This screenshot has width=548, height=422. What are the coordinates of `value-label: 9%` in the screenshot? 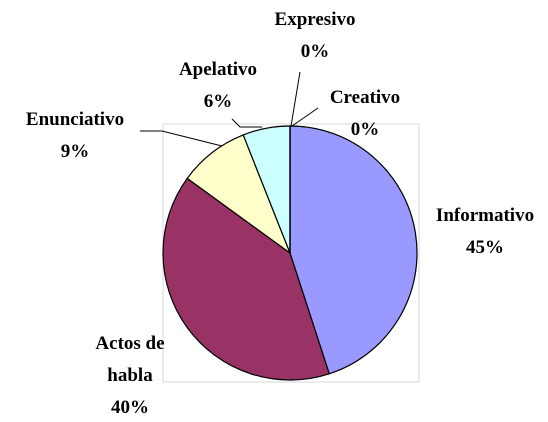 It's located at (75, 151).